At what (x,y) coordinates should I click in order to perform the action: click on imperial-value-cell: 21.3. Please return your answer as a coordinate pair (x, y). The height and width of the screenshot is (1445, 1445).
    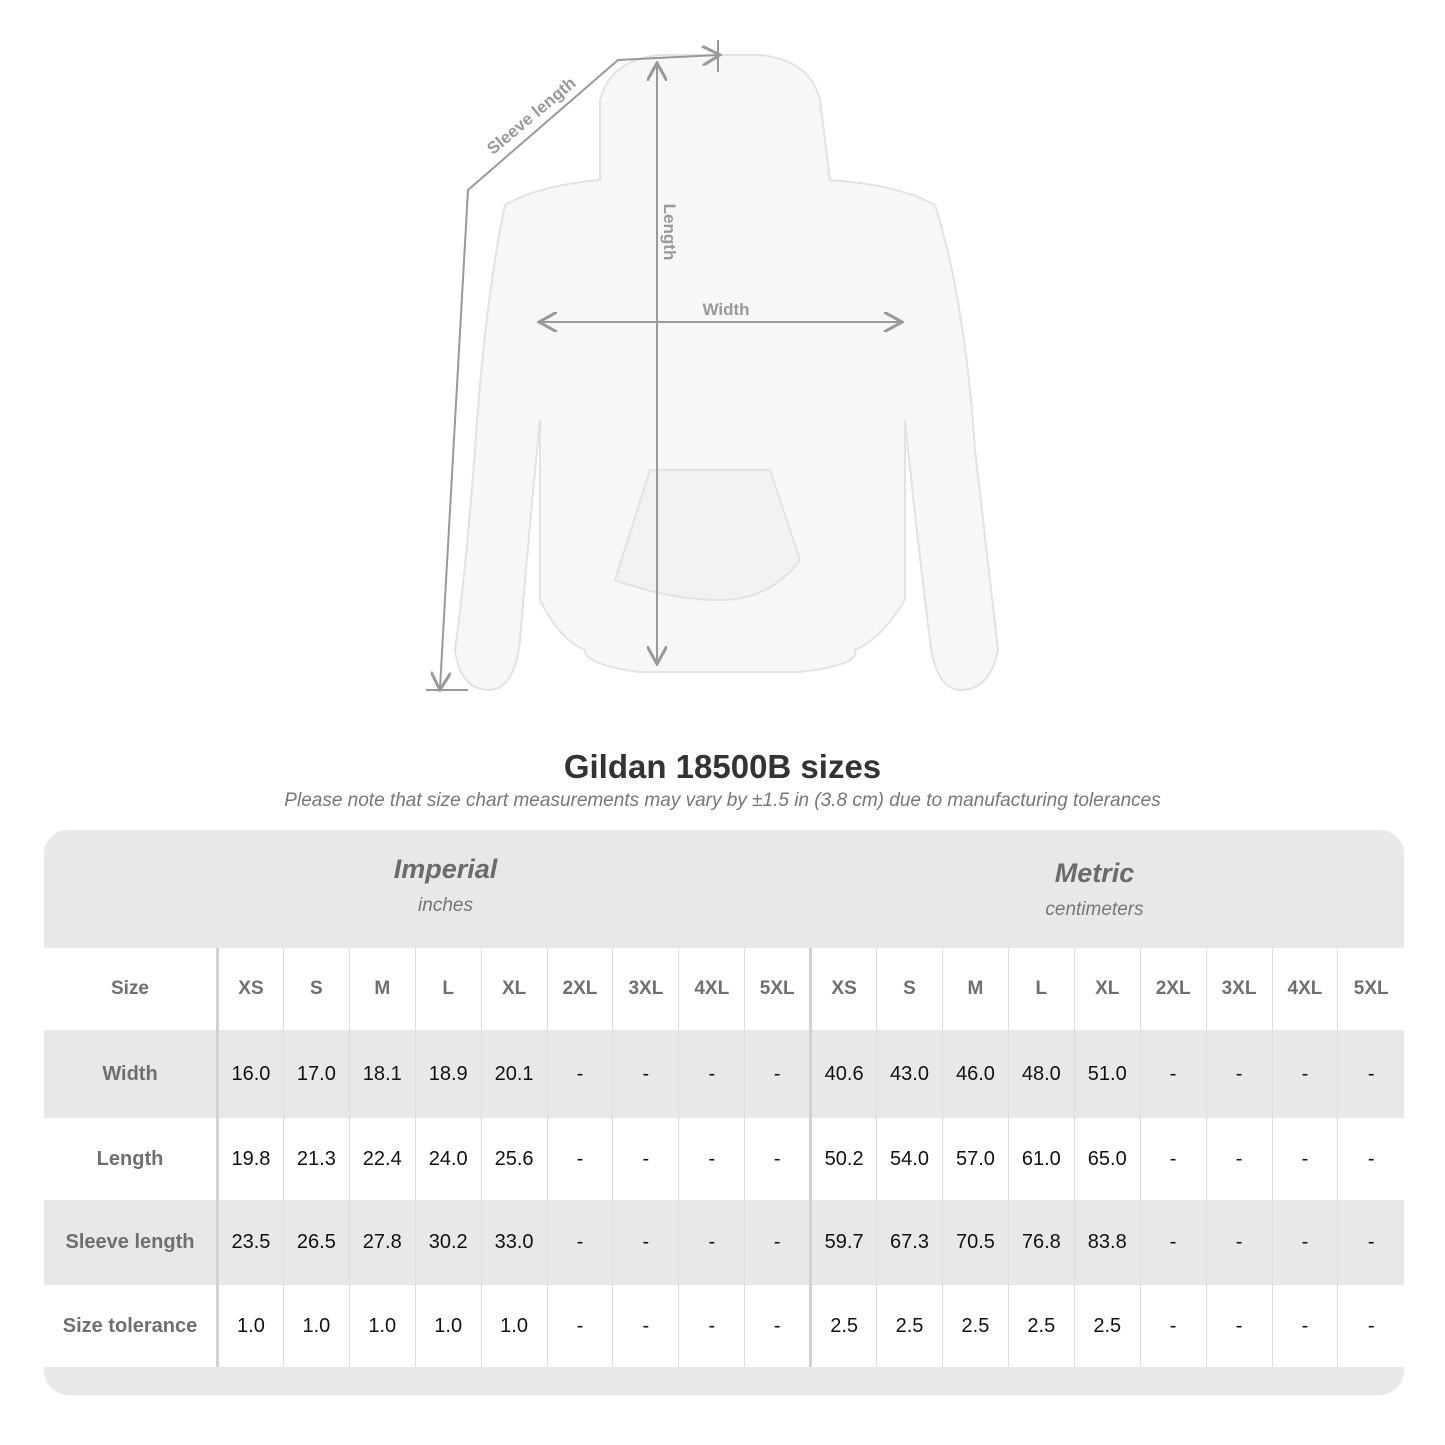
    Looking at the image, I should click on (316, 1159).